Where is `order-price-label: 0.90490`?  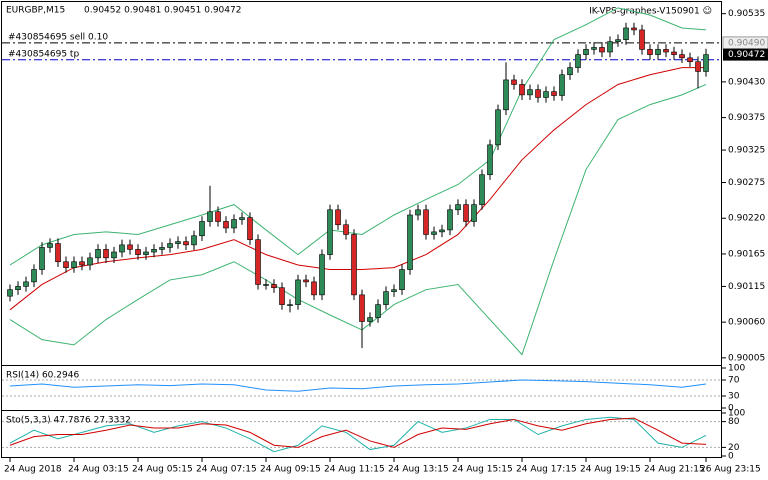 order-price-label: 0.90490 is located at coordinates (746, 43).